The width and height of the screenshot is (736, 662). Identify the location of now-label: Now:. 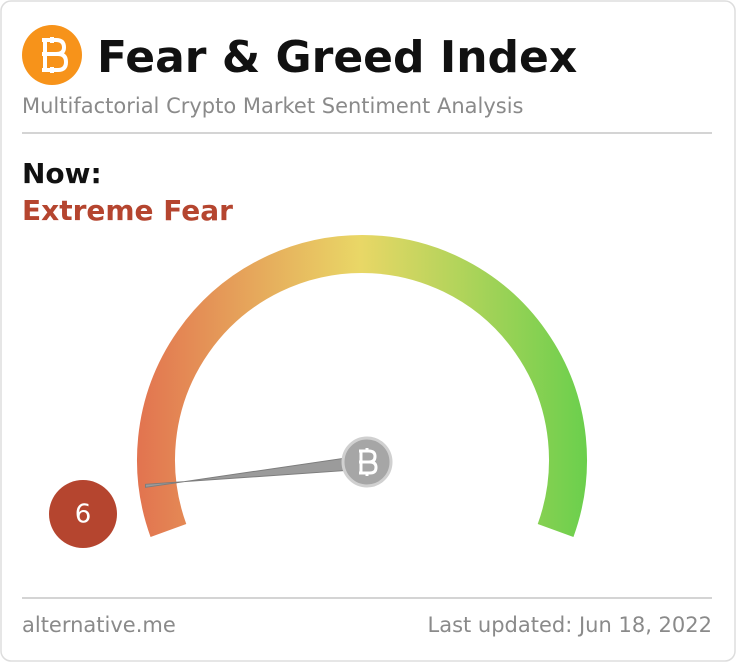
(62, 173).